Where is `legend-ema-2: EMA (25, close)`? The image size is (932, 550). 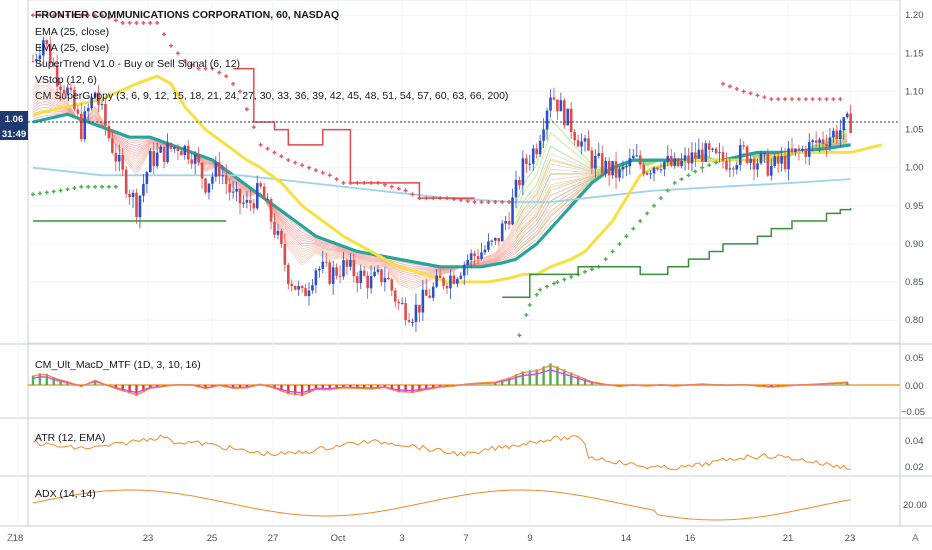
legend-ema-2: EMA (25, close) is located at coordinates (72, 48).